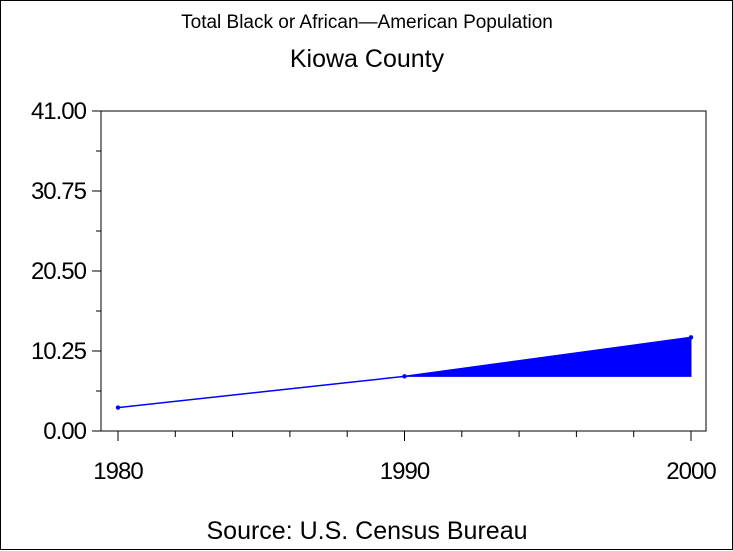 The image size is (733, 551). I want to click on chart-subtitle: Kiowa County, so click(367, 59).